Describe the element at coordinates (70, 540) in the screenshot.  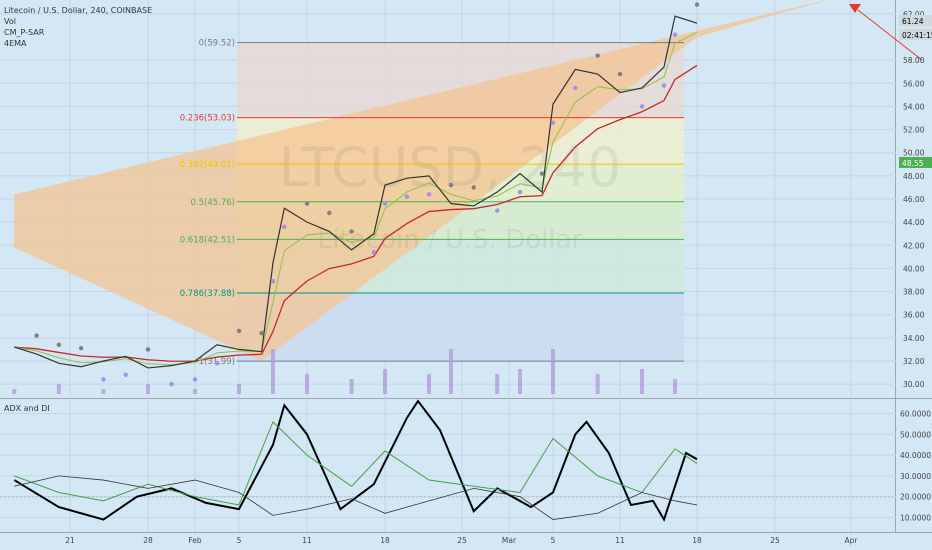
I see `x-tick-label: 21` at that location.